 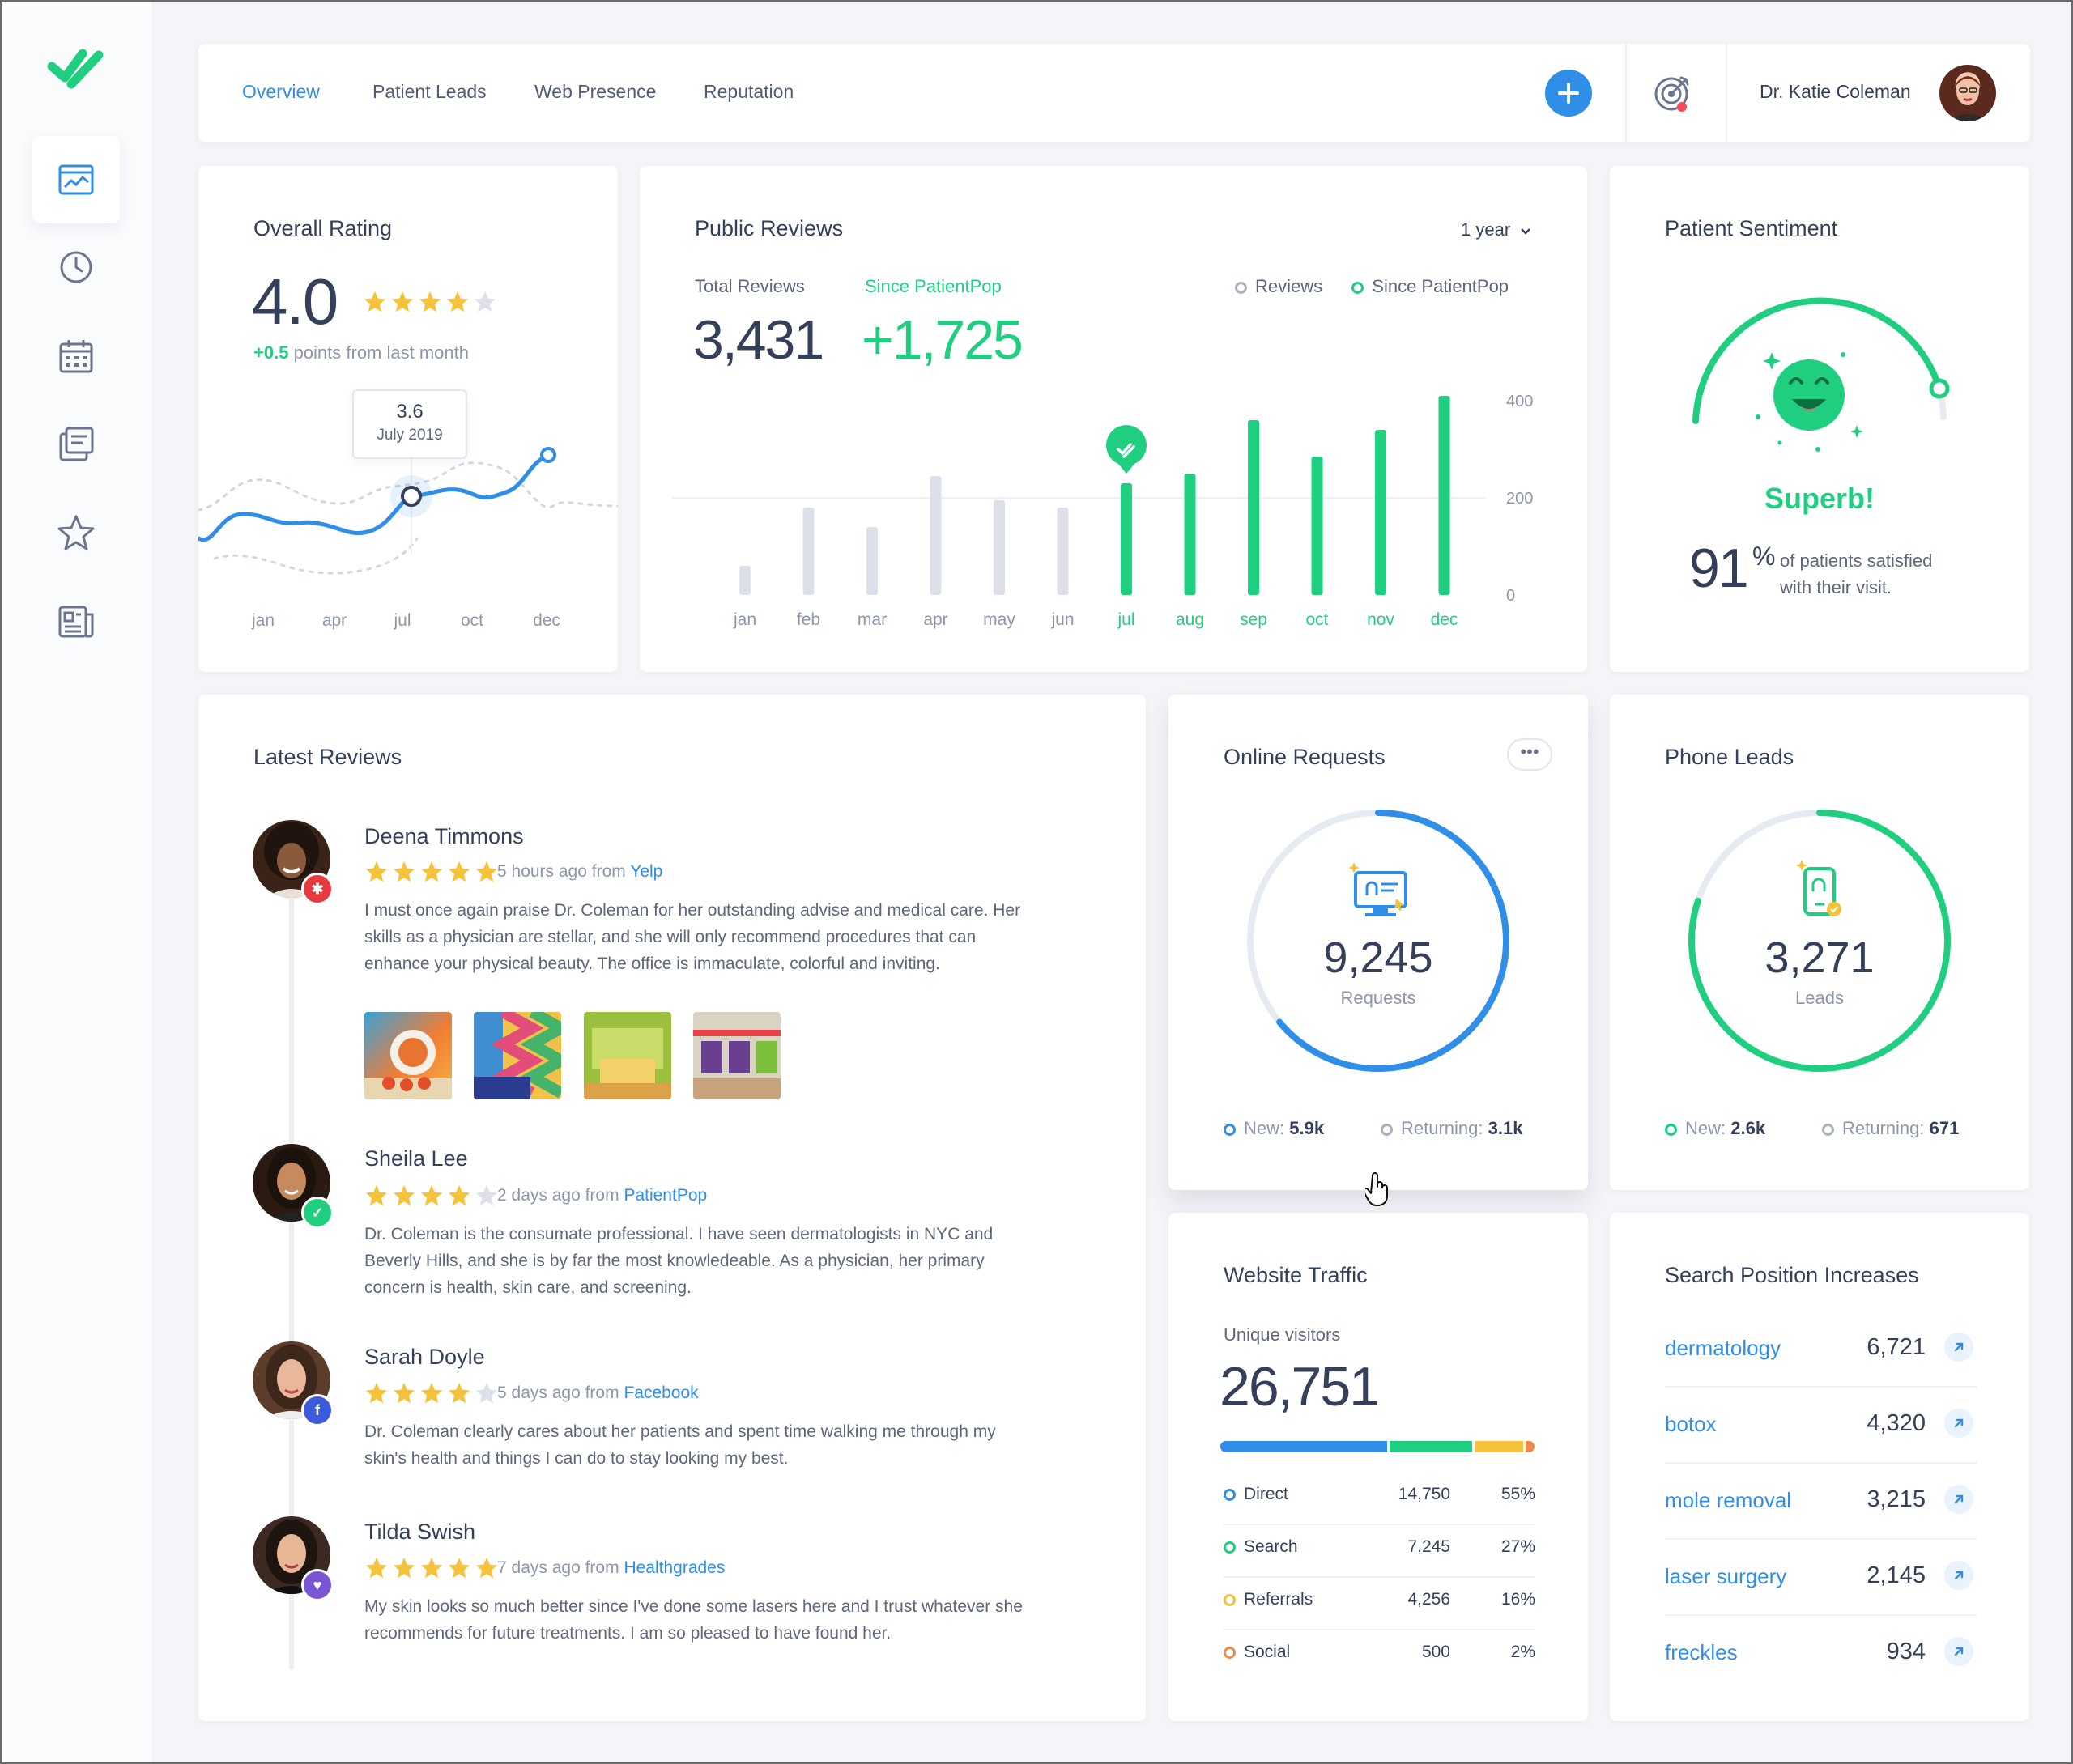 I want to click on legend-reviews-dot, so click(x=1241, y=287).